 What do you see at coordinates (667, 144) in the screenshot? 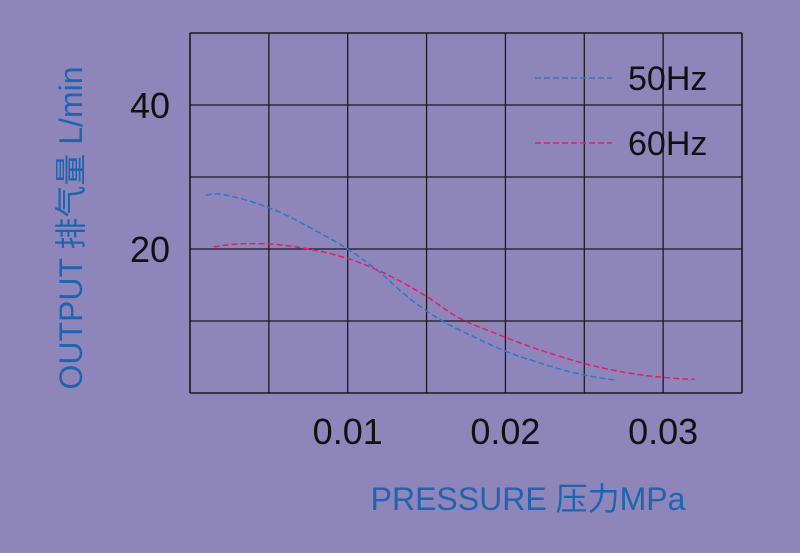
I see `legend-label-60hz: 60Hz` at bounding box center [667, 144].